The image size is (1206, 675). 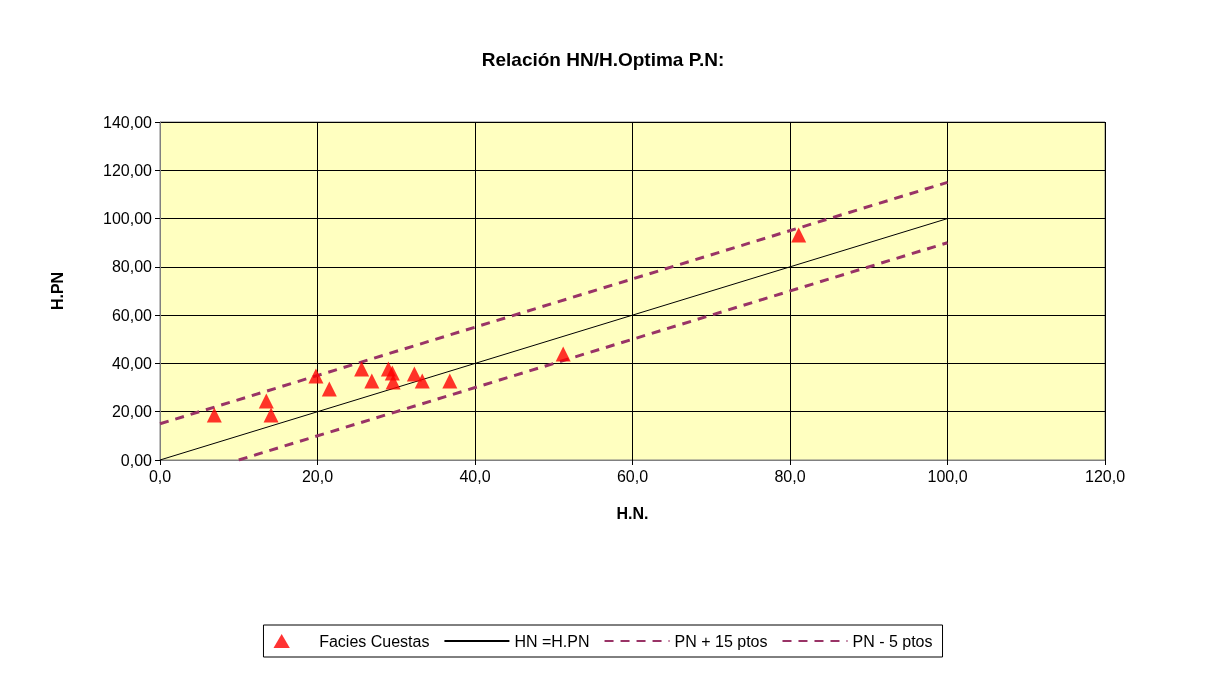 I want to click on y-tick-label: 60,00, so click(x=132, y=315).